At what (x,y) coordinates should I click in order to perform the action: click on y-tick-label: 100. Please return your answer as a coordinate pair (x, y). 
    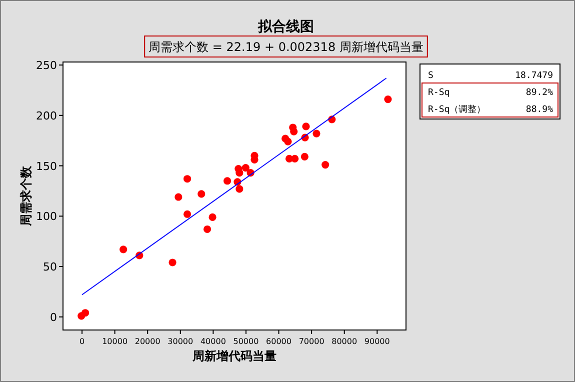
    Looking at the image, I should click on (46, 217).